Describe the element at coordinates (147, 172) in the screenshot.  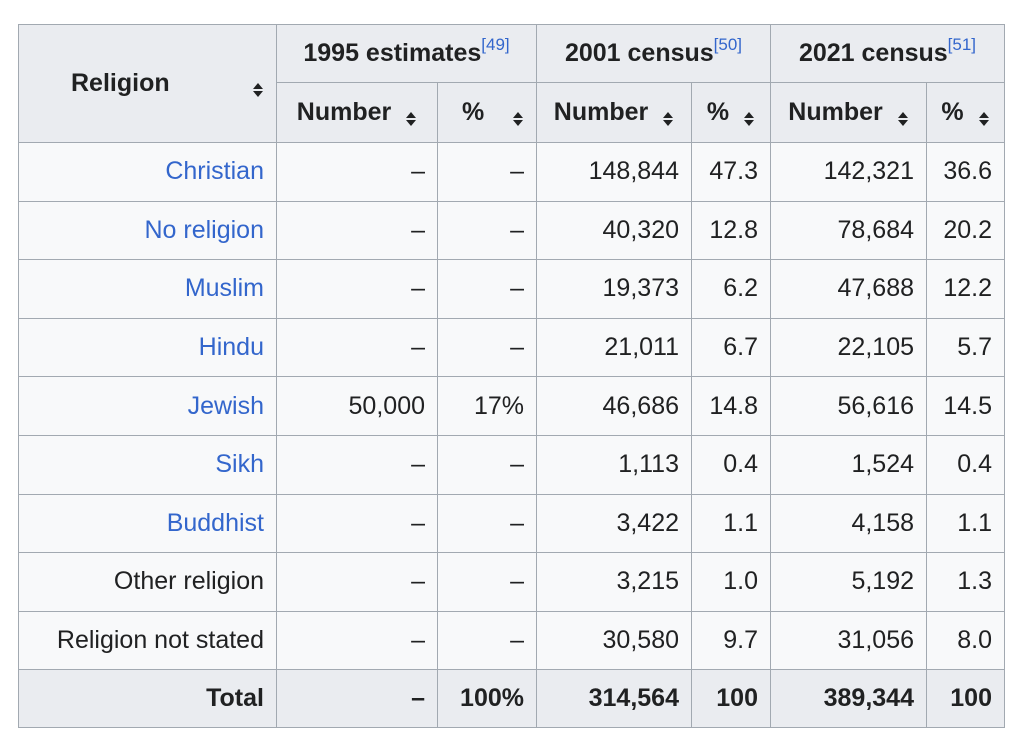
I see `religion-name-cell: Christian` at that location.